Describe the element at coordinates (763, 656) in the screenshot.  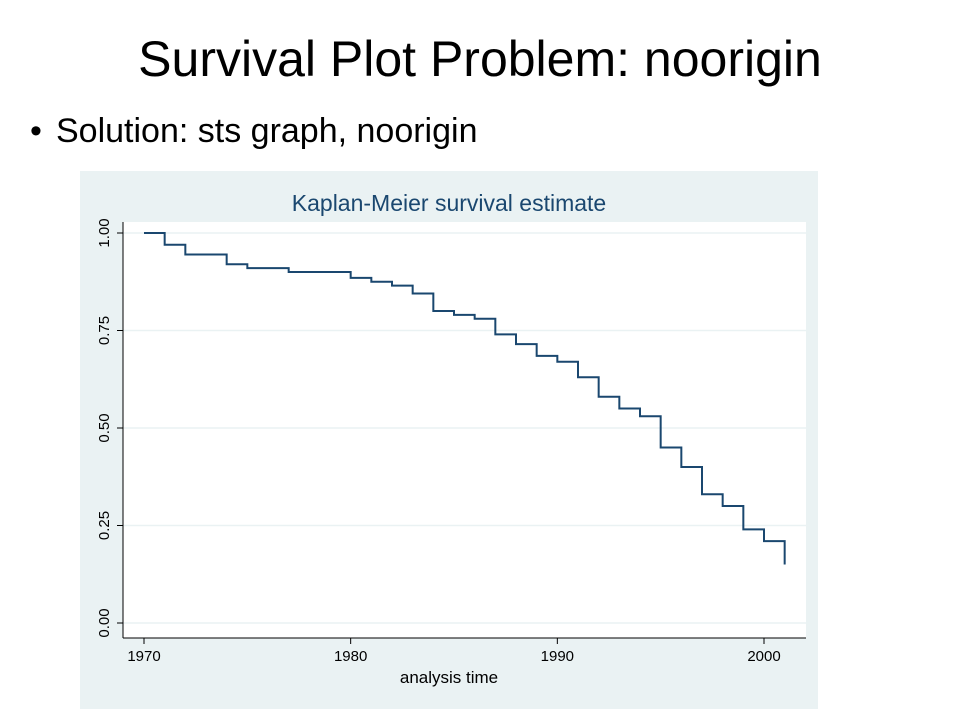
I see `x-tick-label-3: 2000` at that location.